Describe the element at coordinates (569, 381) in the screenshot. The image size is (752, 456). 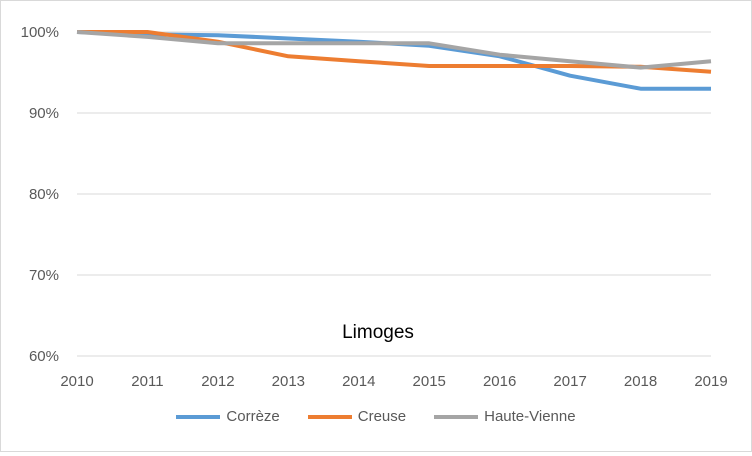
I see `x-tick-label: 2017` at that location.